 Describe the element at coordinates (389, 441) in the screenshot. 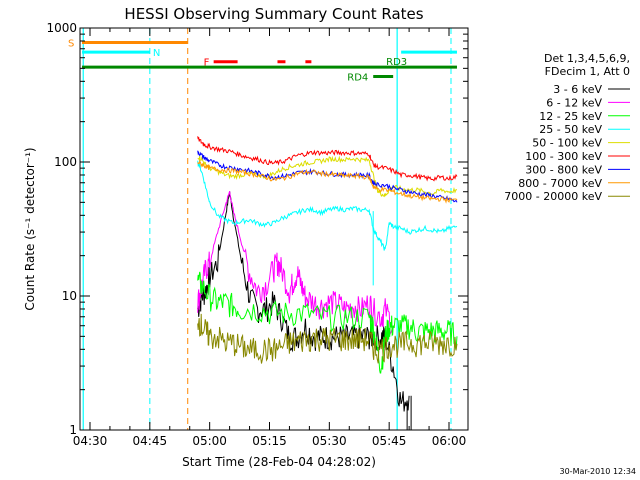

I see `x-tick-label-5: 05:45` at that location.